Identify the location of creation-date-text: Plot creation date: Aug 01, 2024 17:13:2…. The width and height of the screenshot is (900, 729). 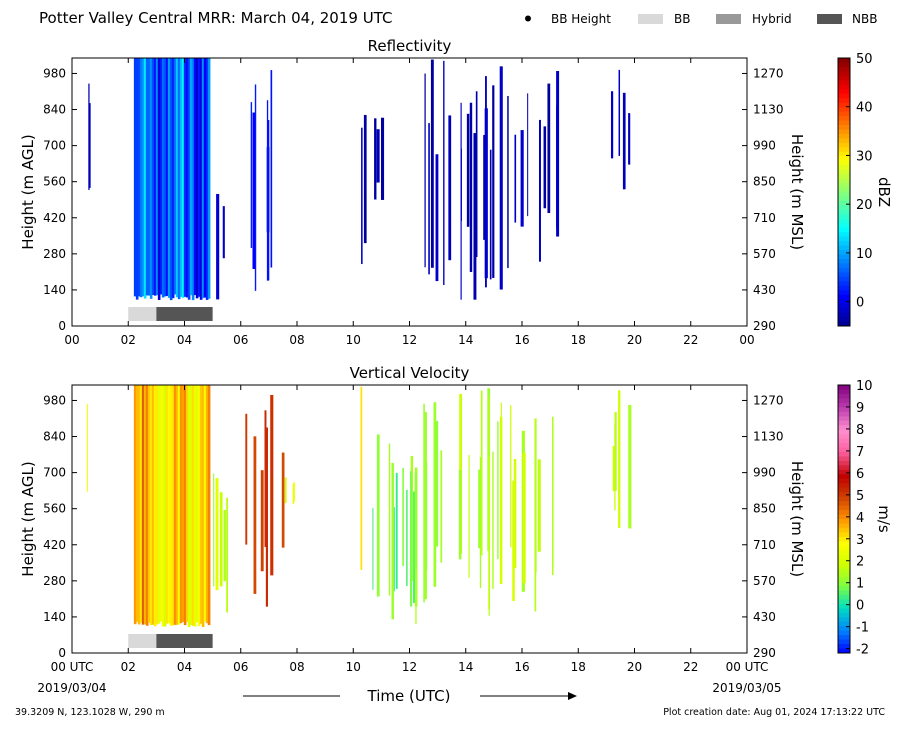
(774, 712).